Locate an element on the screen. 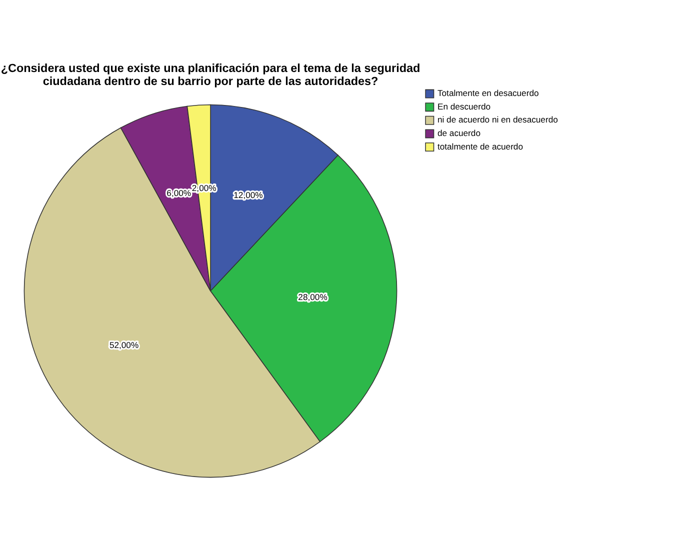  data-label: 12,00% is located at coordinates (249, 195).